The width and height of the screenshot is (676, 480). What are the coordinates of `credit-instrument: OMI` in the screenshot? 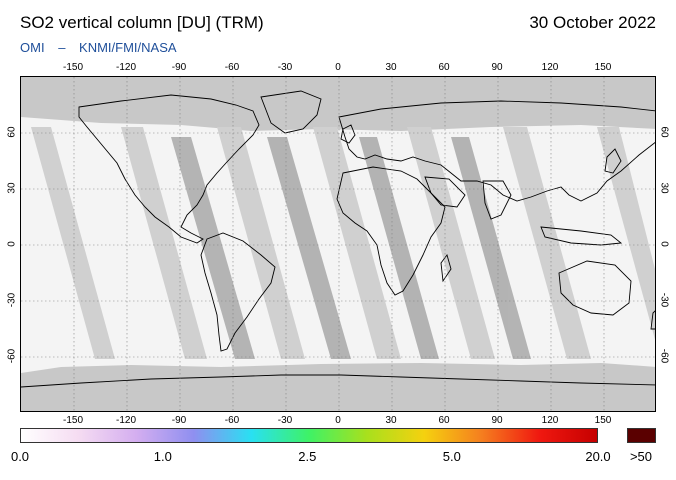 It's located at (32, 47).